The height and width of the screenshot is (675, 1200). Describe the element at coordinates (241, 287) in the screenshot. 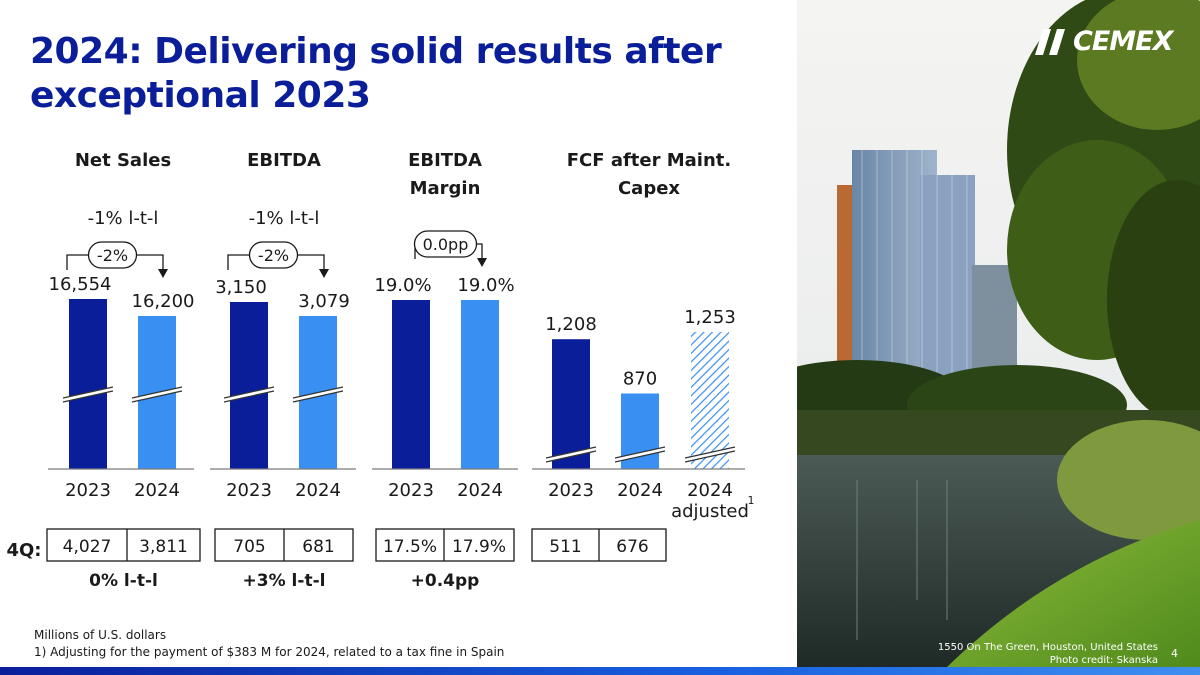

I see `value-label: 3,150` at that location.